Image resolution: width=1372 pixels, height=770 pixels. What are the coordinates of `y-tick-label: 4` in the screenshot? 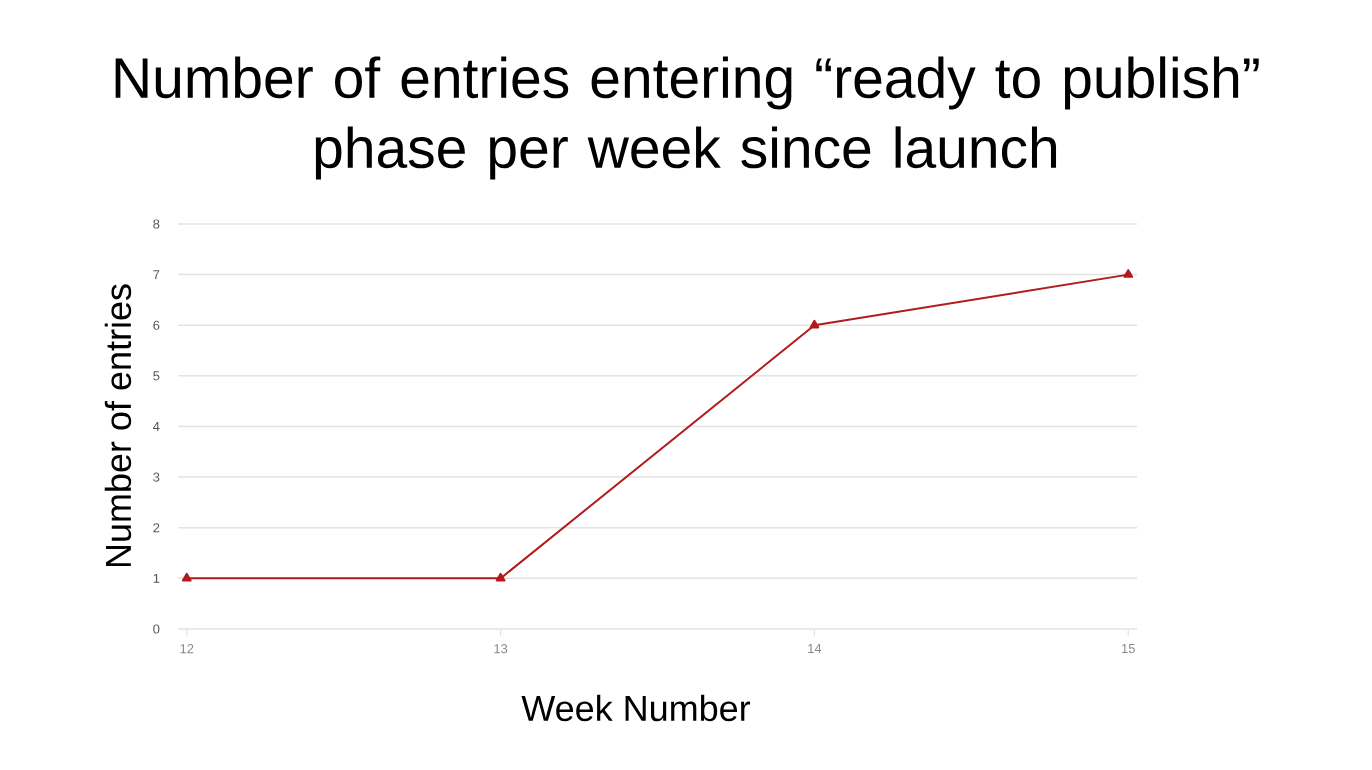 It's located at (156, 426).